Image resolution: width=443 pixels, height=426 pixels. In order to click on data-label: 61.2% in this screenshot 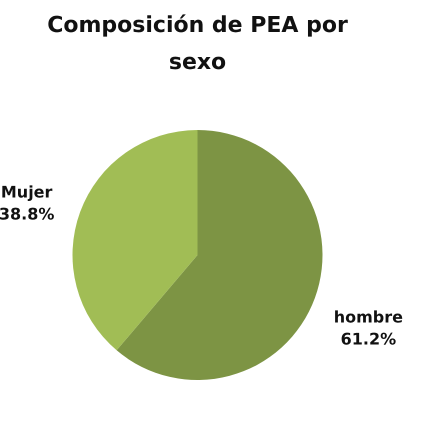, I will do `click(368, 339)`.